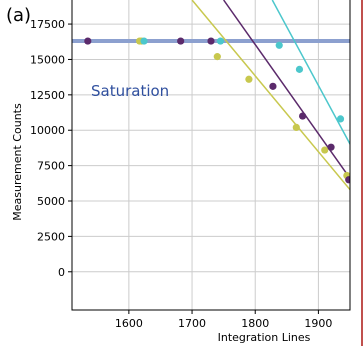  I want to click on y-tick-label: 15000, so click(47, 59).